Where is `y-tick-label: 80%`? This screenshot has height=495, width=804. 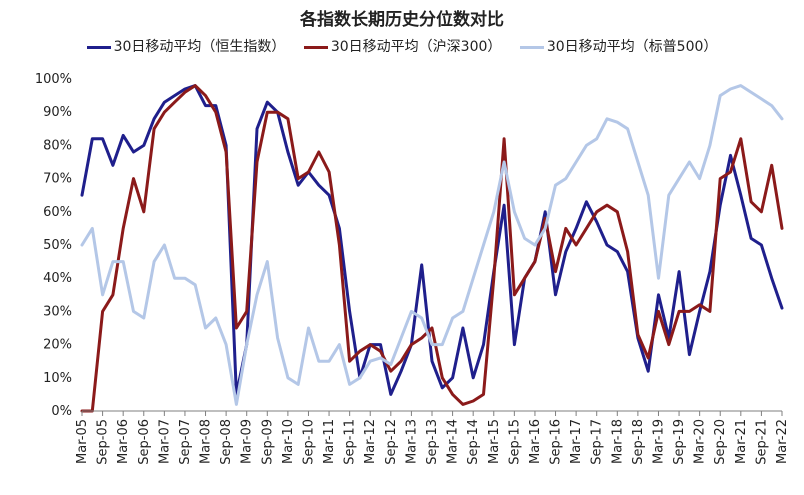
y-tick-label: 80% is located at coordinates (57, 145).